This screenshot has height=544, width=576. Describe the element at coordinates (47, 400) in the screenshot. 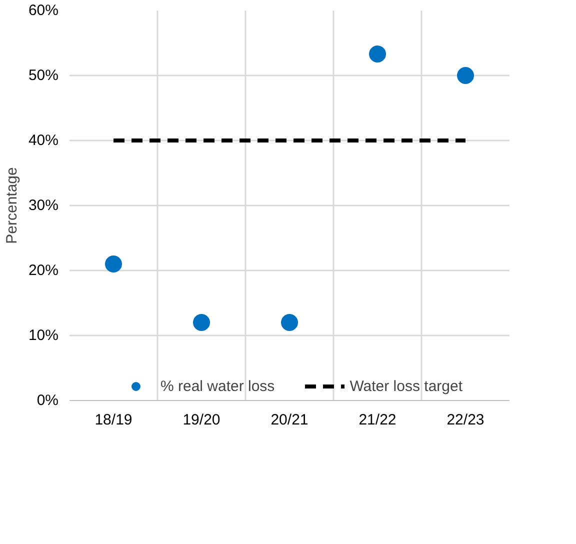

I see `y-tick-label: 0%` at that location.